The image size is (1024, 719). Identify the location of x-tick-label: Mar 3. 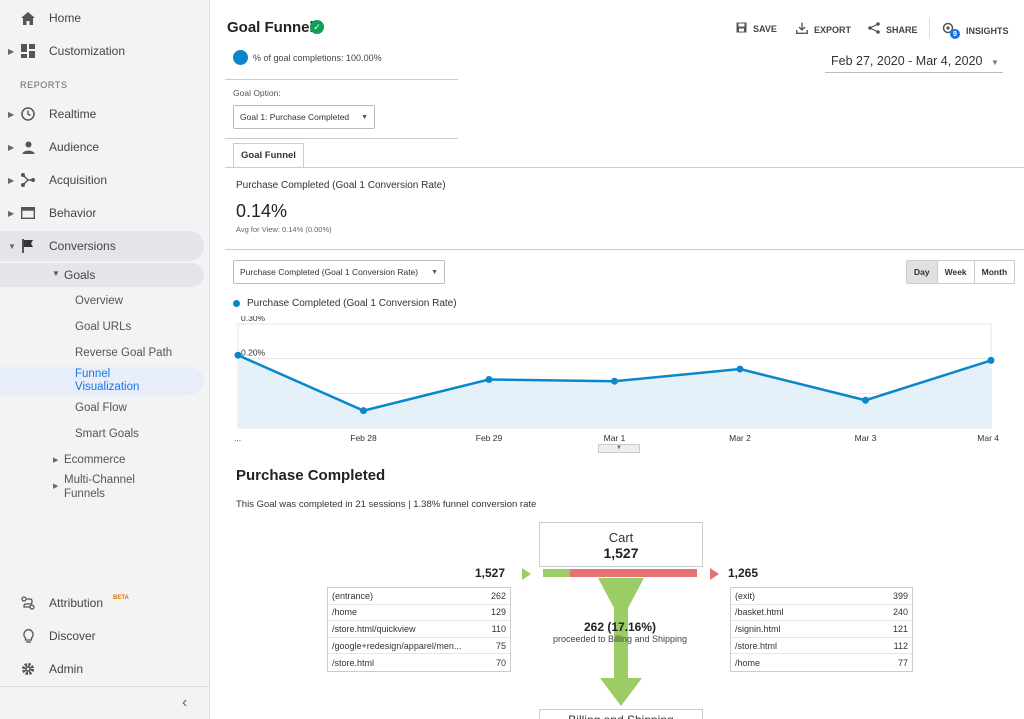
(866, 438).